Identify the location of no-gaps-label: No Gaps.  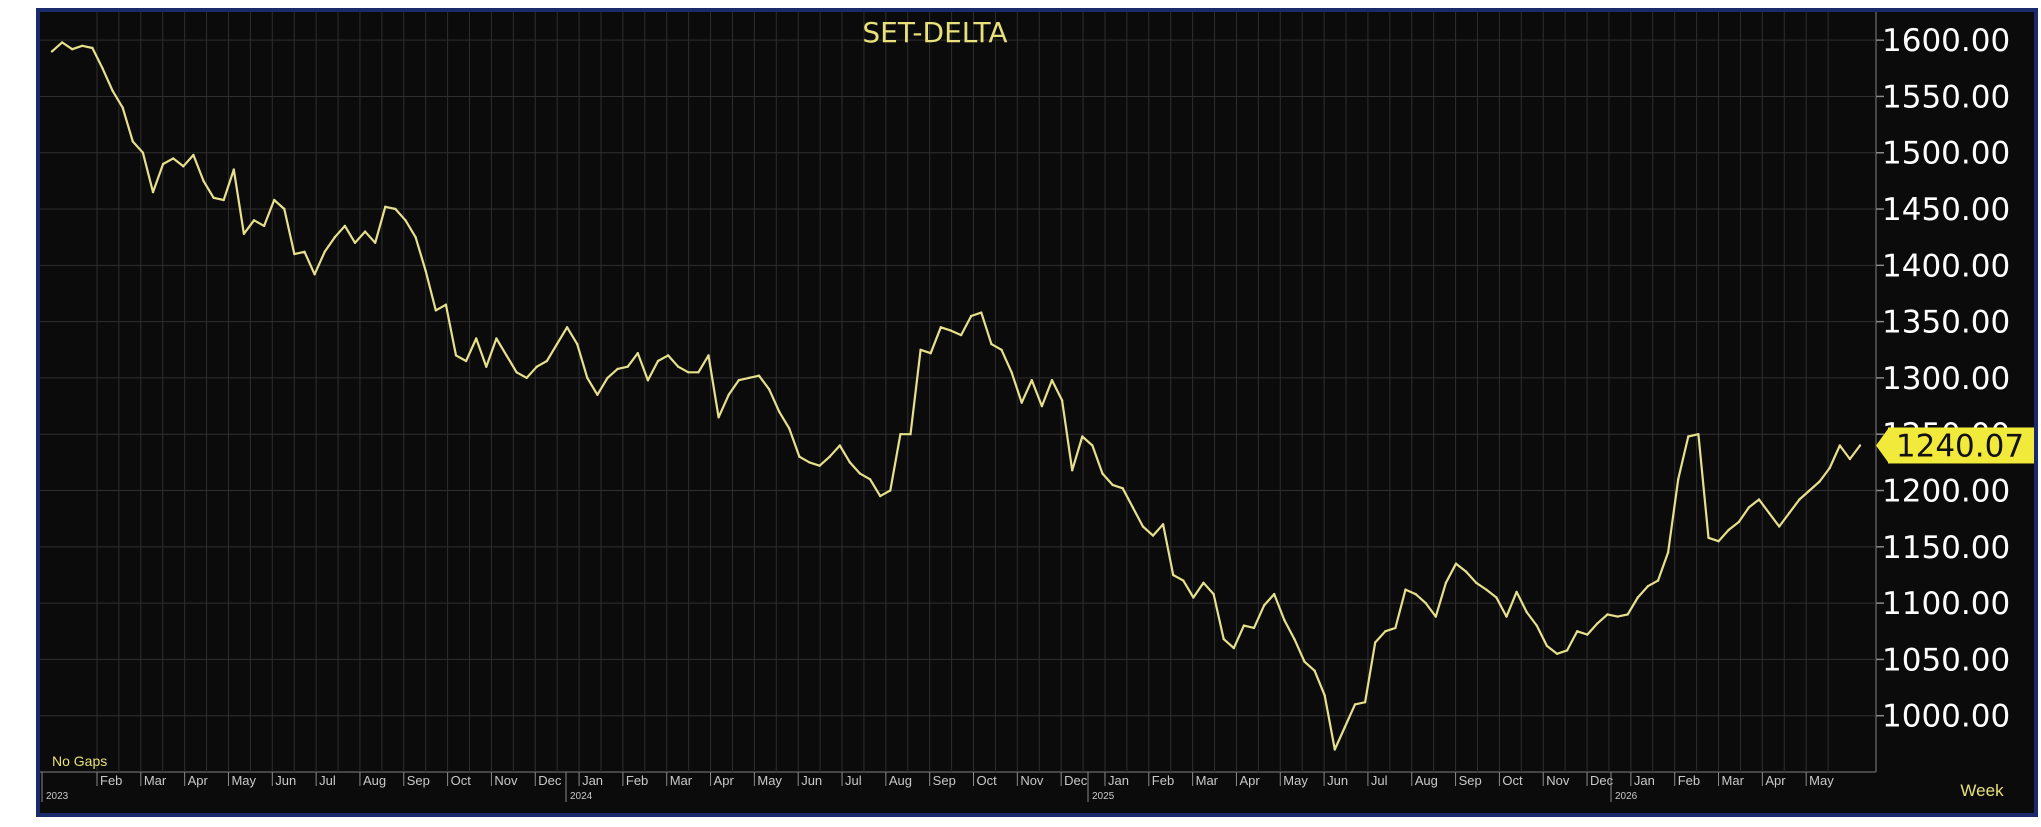
(79, 761).